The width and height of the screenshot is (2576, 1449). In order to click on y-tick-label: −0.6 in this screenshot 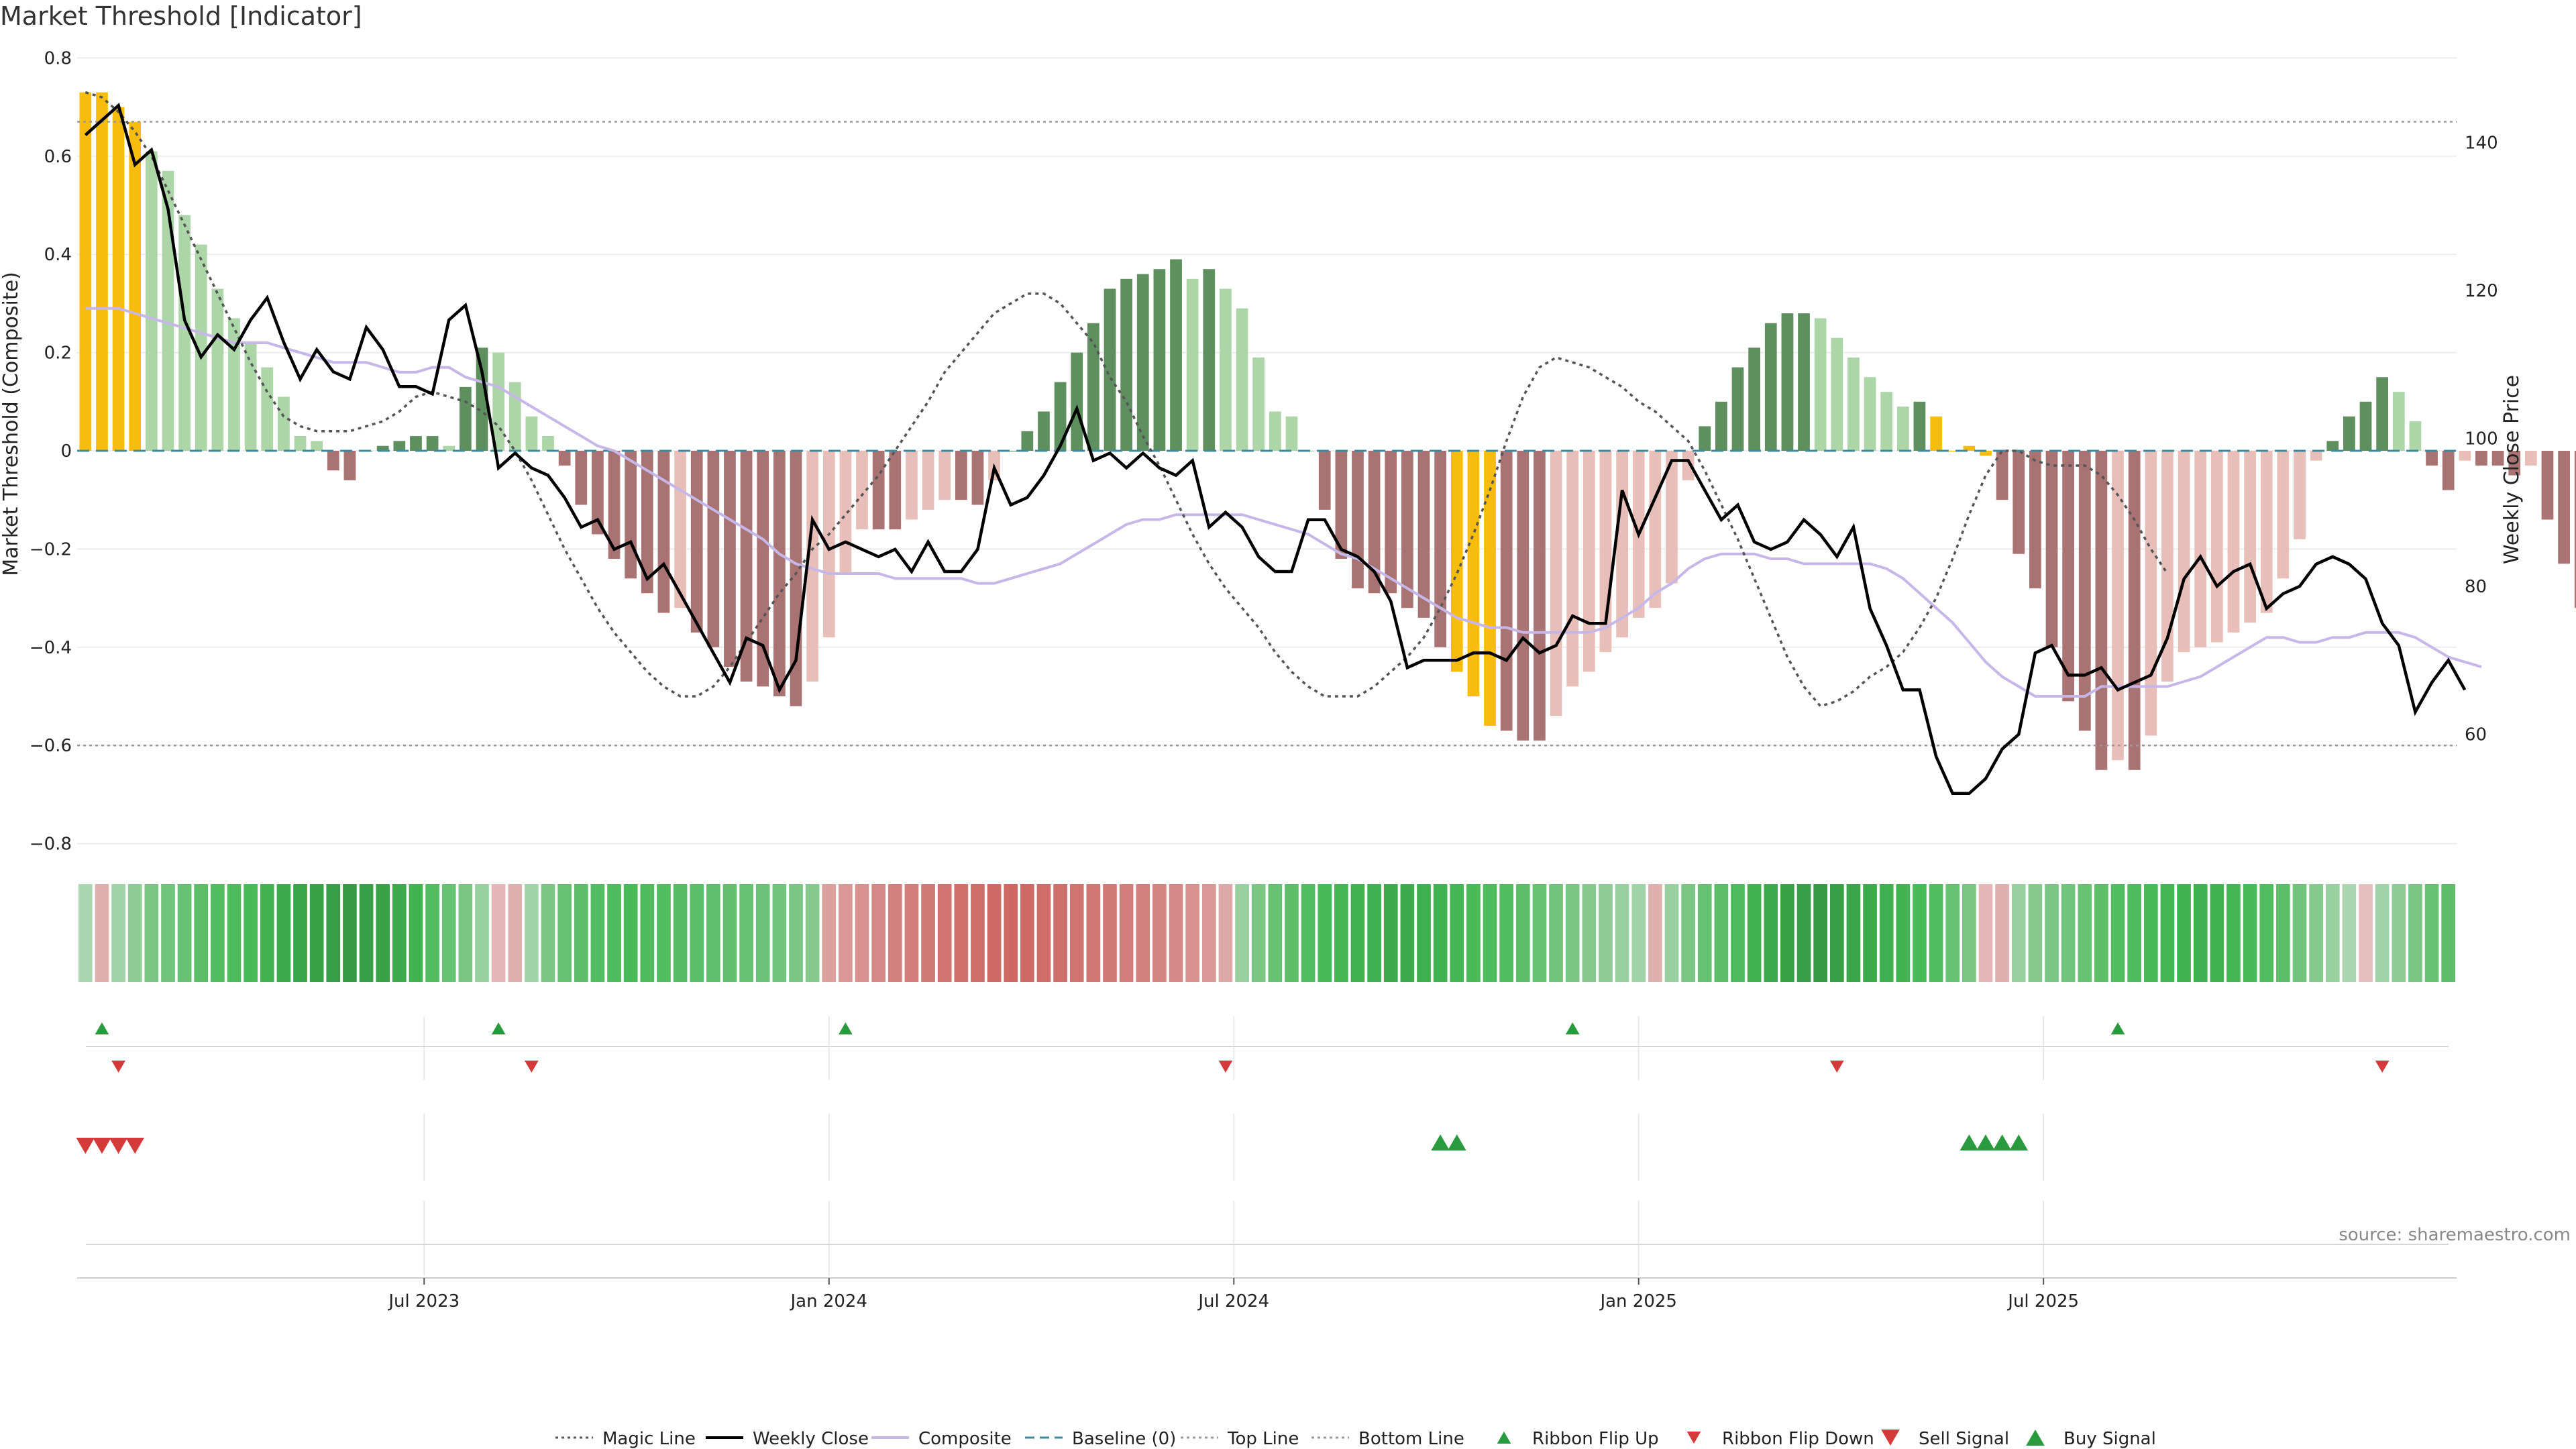, I will do `click(51, 746)`.